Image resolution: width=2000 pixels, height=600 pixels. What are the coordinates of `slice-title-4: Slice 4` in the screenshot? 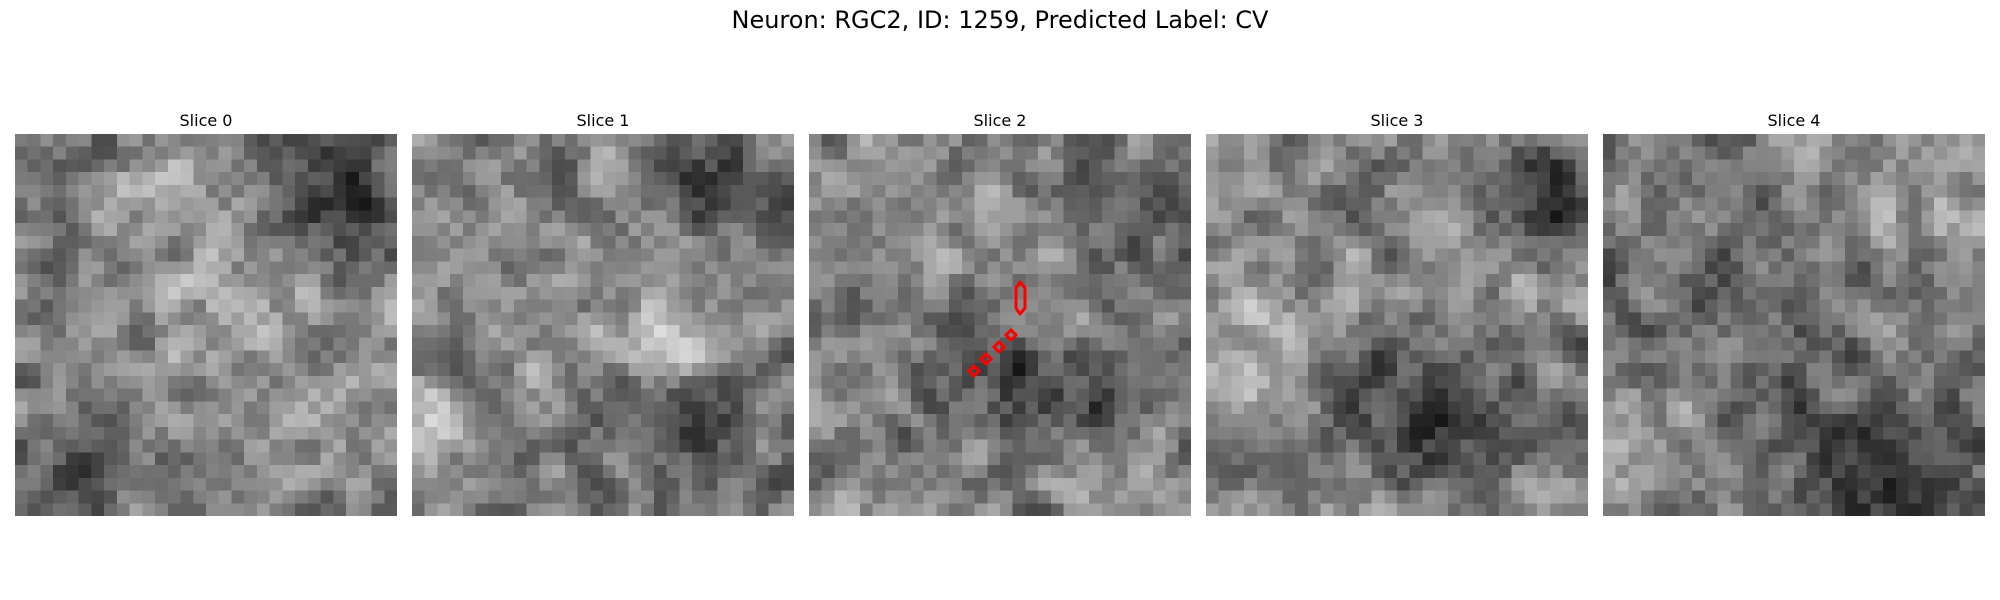 It's located at (1794, 120).